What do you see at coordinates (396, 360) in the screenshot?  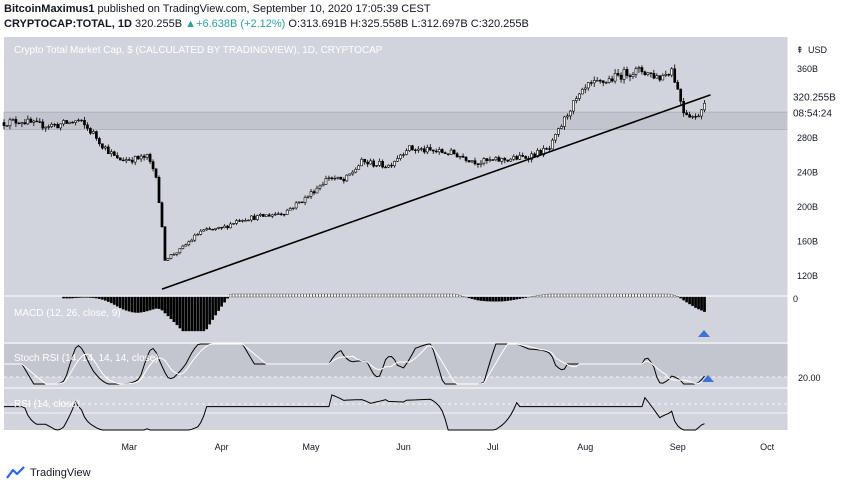 I see `stoch-band` at bounding box center [396, 360].